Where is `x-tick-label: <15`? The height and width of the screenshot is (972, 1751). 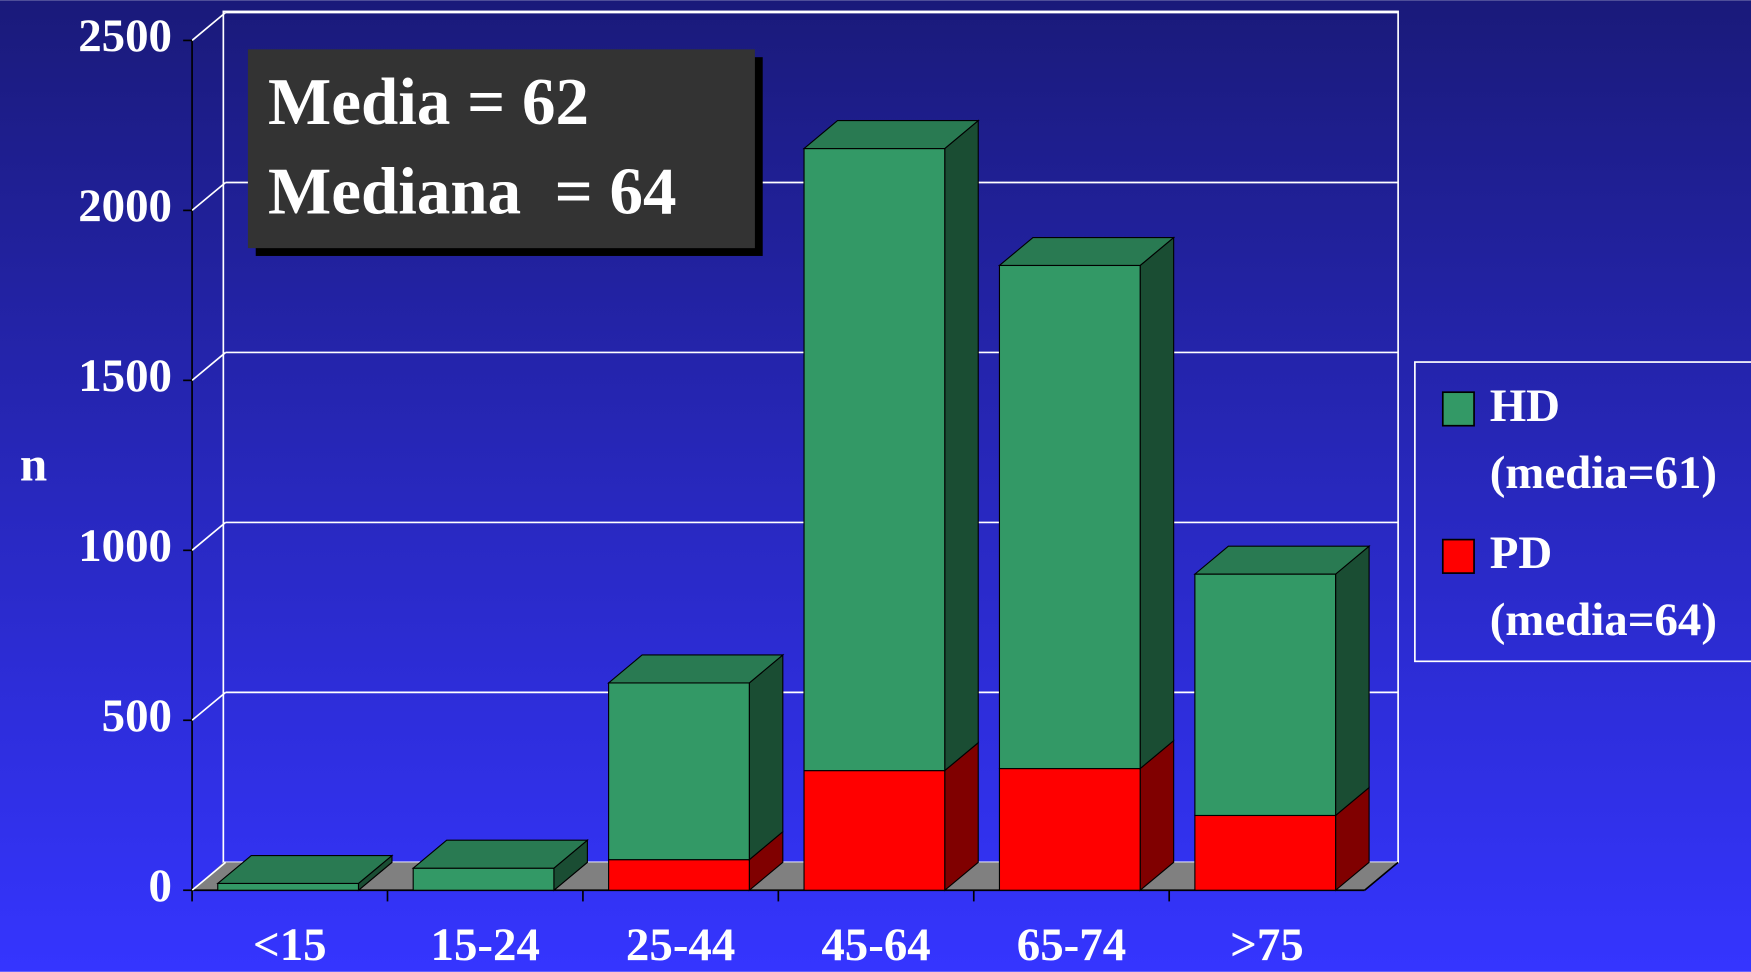 x-tick-label: <15 is located at coordinates (290, 945).